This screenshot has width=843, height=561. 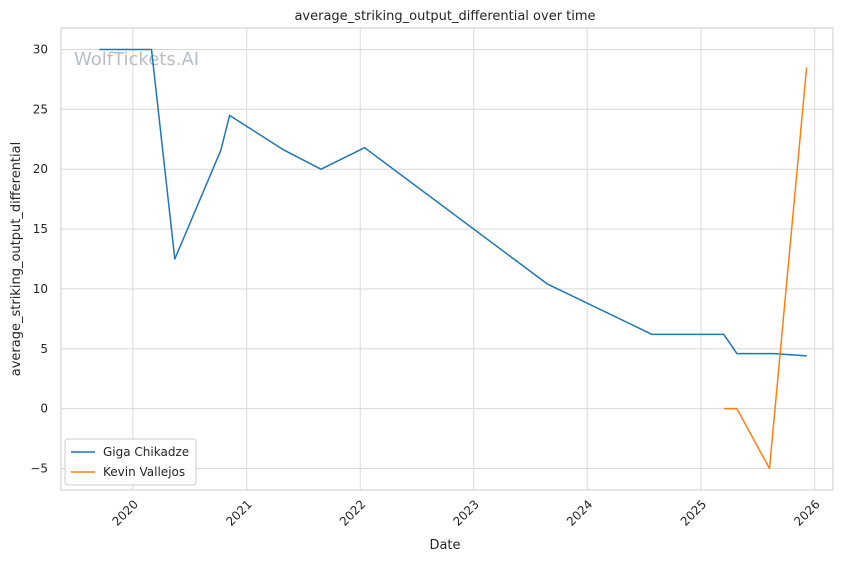 What do you see at coordinates (146, 452) in the screenshot?
I see `legend-label: Giga Chikadze` at bounding box center [146, 452].